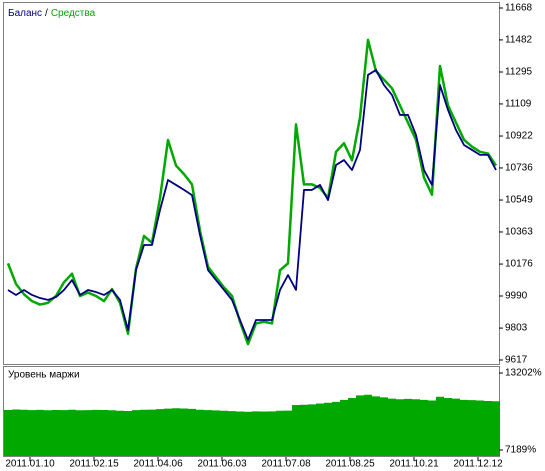 Image resolution: width=545 pixels, height=471 pixels. Describe the element at coordinates (516, 360) in the screenshot. I see `y-tick-label: 9617` at that location.